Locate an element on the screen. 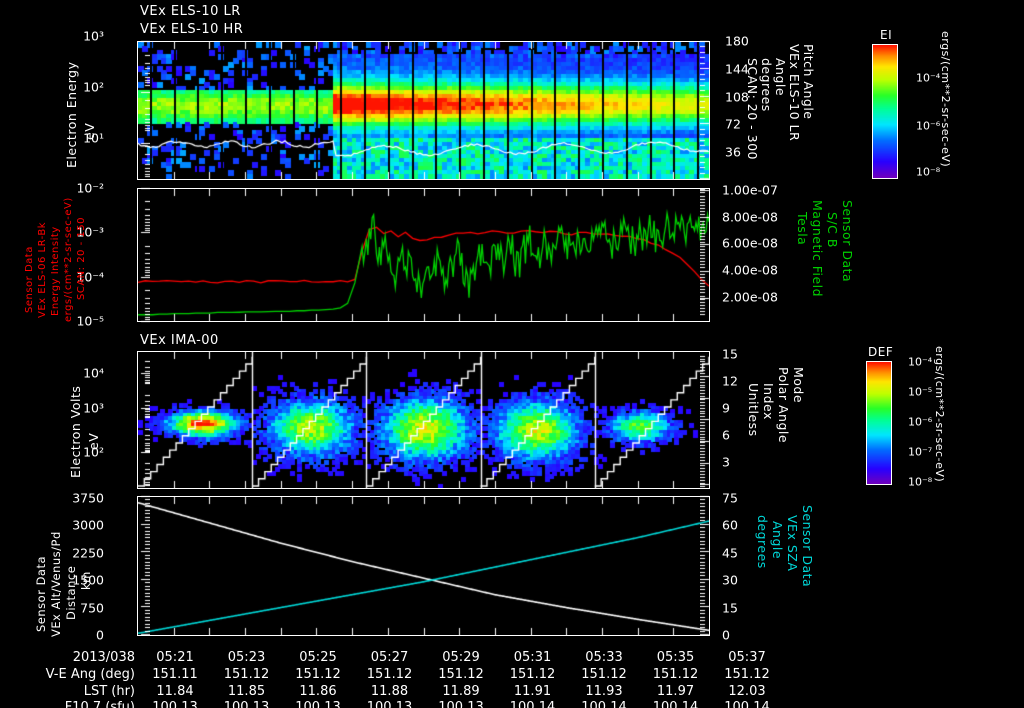 This screenshot has height=708, width=1024. table-cell-lst-5: 11.91 is located at coordinates (532, 691).